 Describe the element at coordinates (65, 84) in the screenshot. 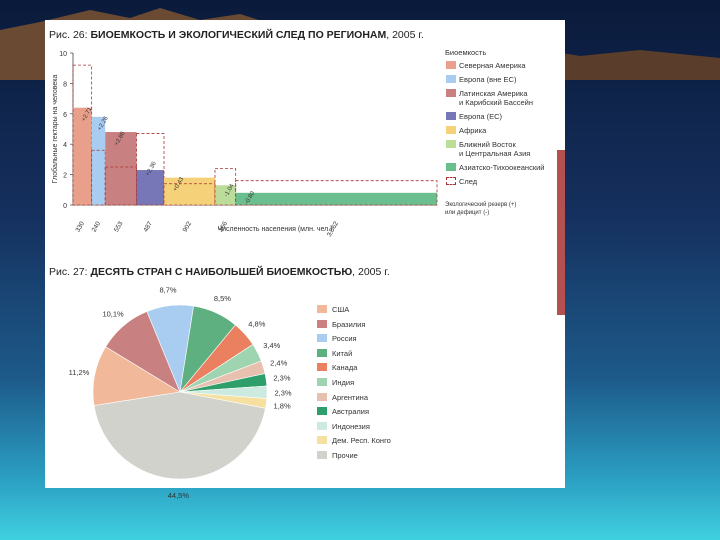

I see `y-tick-label: 8` at that location.